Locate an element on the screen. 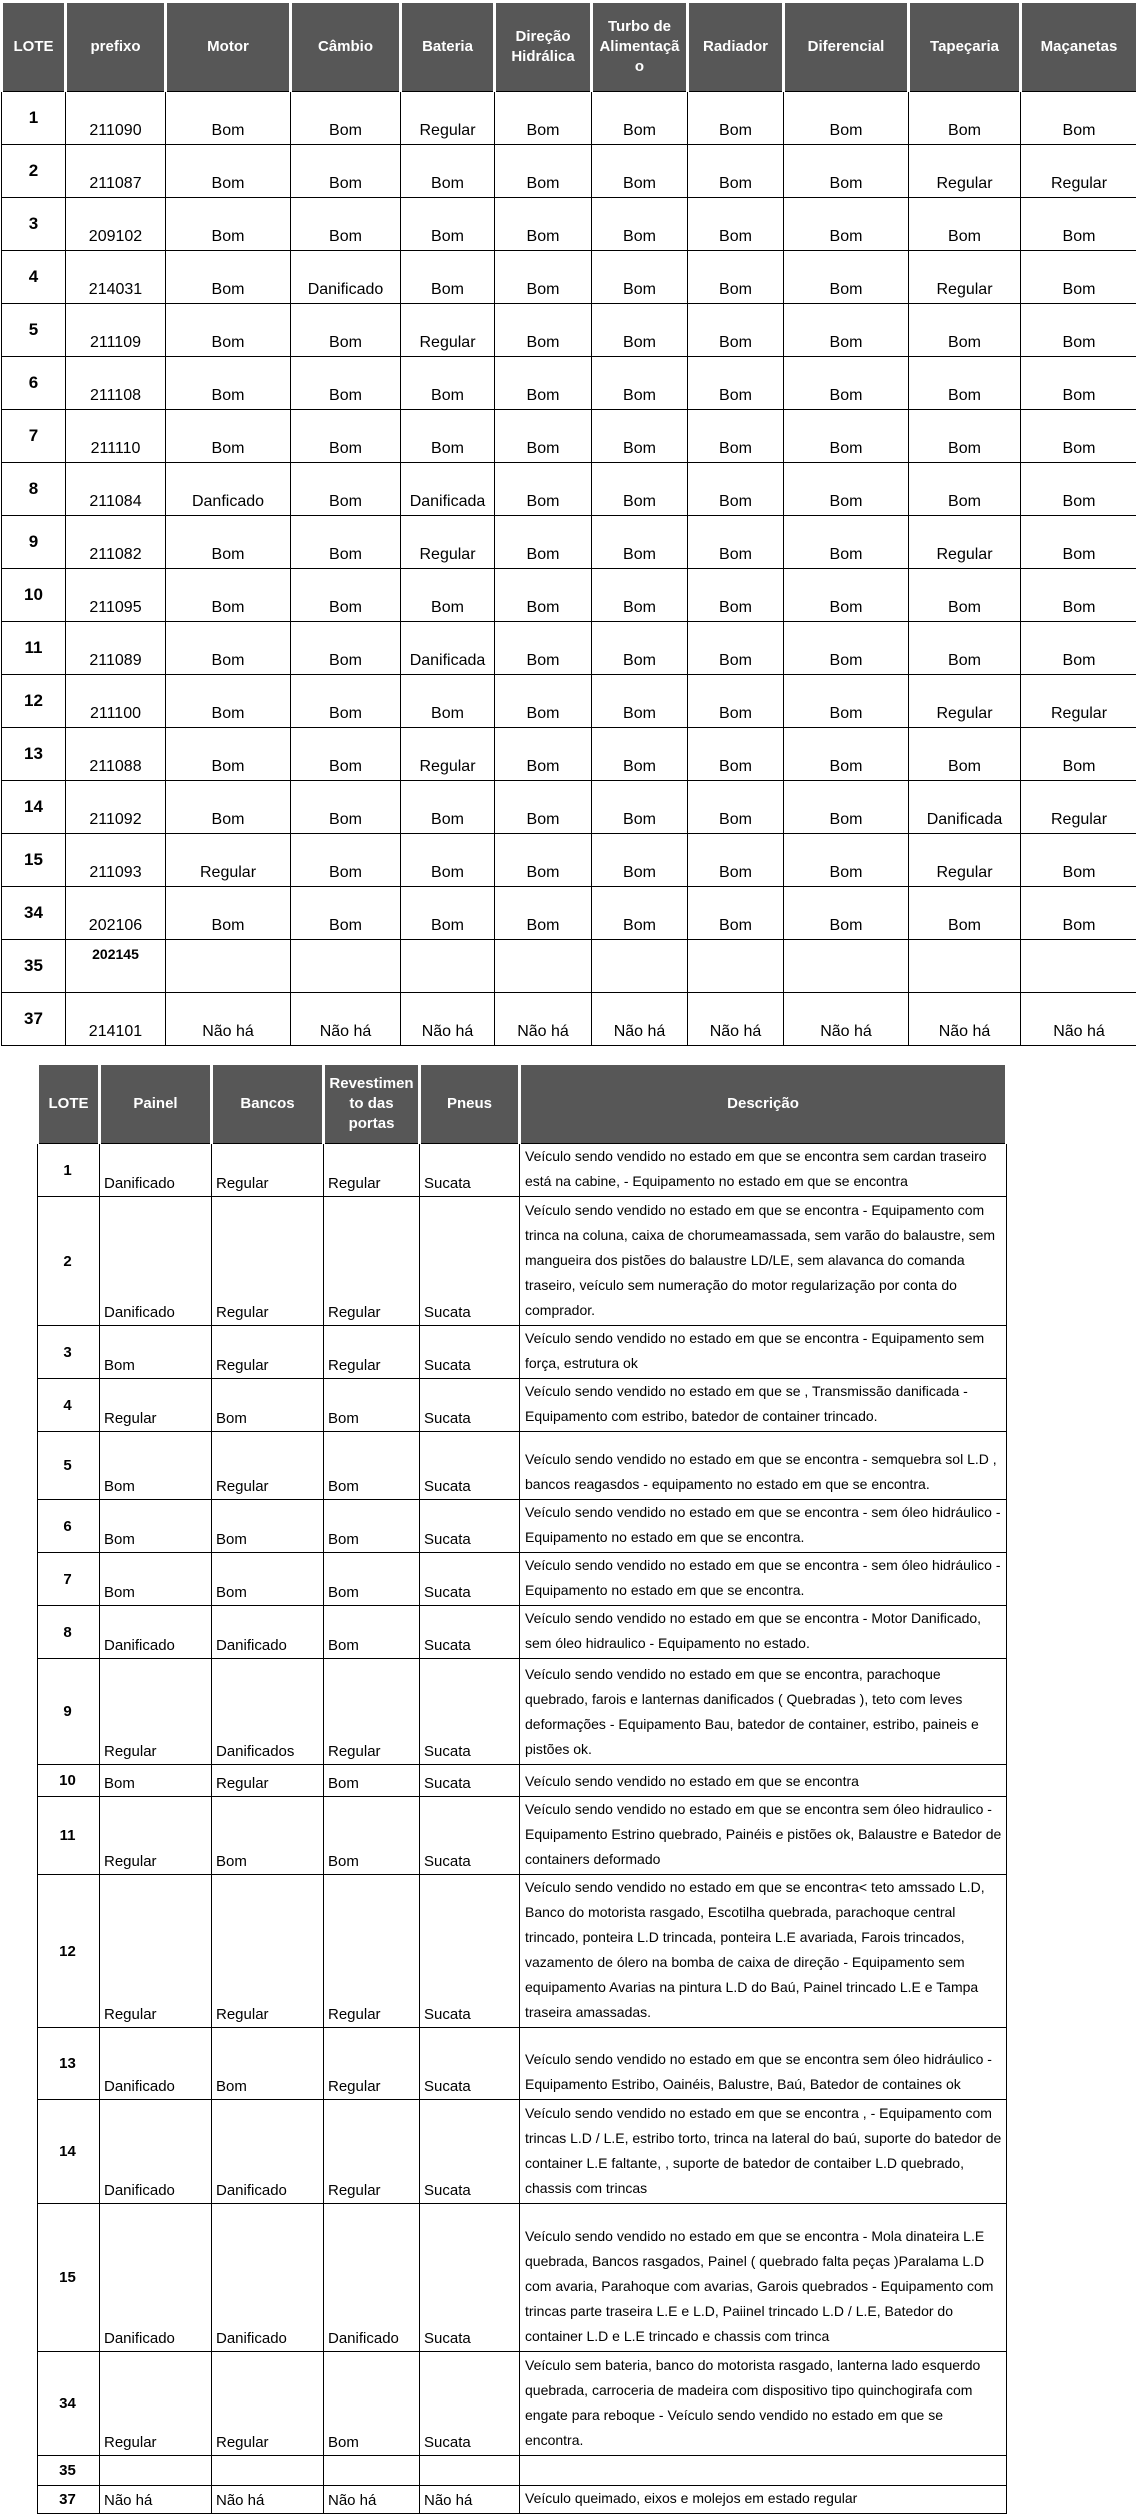 This screenshot has width=1136, height=2519. cell-lote: 34 is located at coordinates (33, 913).